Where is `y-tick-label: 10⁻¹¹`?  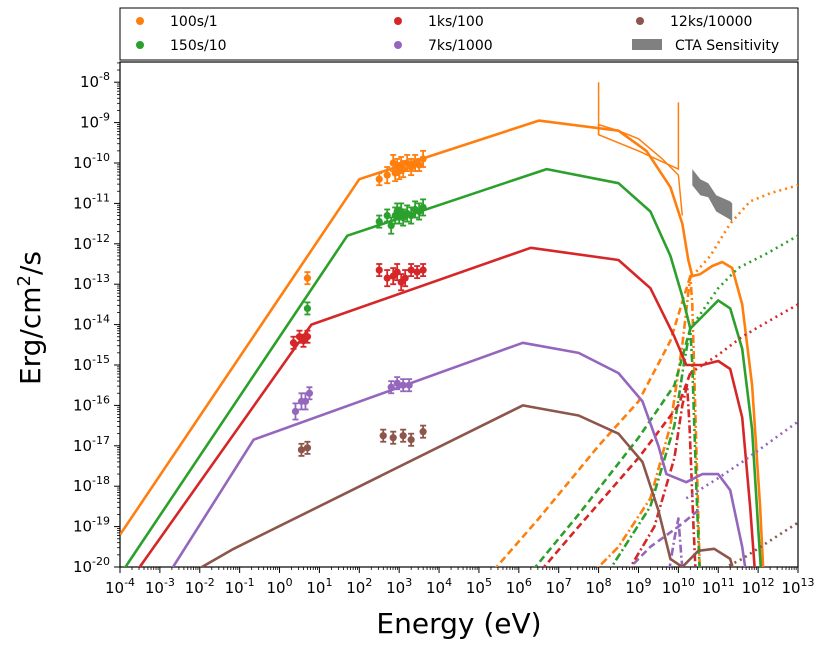
y-tick-label: 10⁻¹¹ is located at coordinates (91, 201).